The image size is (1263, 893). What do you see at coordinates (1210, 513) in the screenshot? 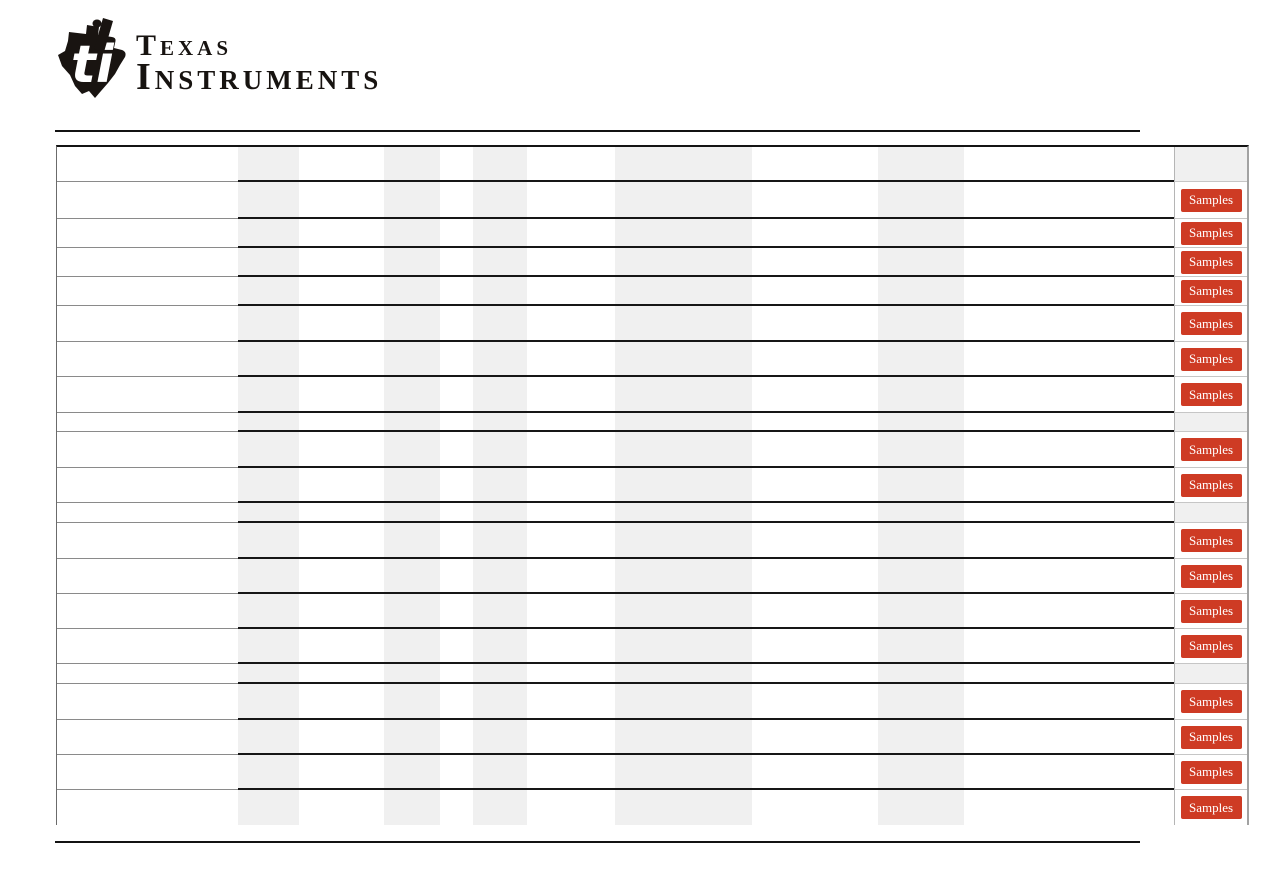
I see `samples-cell` at bounding box center [1210, 513].